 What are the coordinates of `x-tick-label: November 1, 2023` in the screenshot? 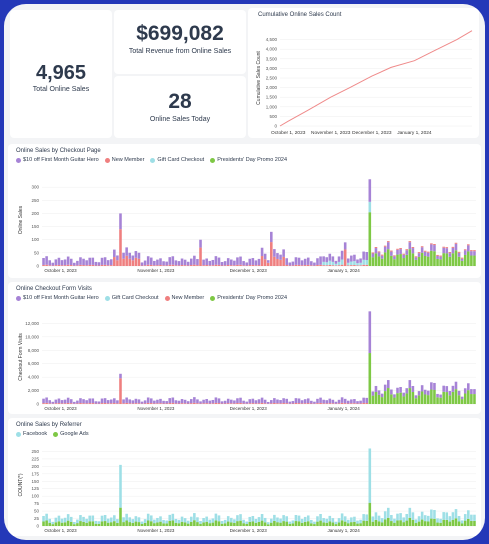 It's located at (331, 133).